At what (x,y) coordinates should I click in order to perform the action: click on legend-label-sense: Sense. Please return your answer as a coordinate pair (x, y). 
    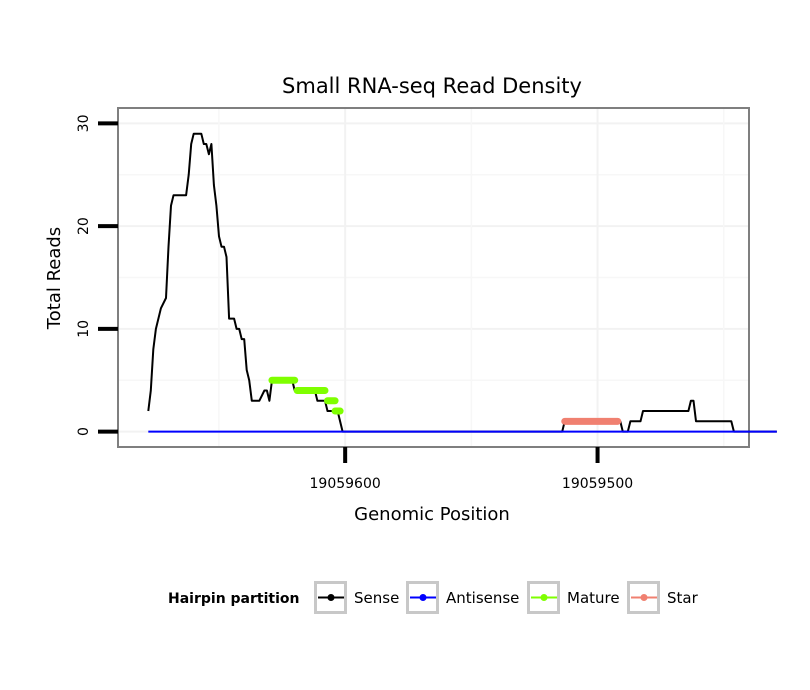
    Looking at the image, I should click on (376, 598).